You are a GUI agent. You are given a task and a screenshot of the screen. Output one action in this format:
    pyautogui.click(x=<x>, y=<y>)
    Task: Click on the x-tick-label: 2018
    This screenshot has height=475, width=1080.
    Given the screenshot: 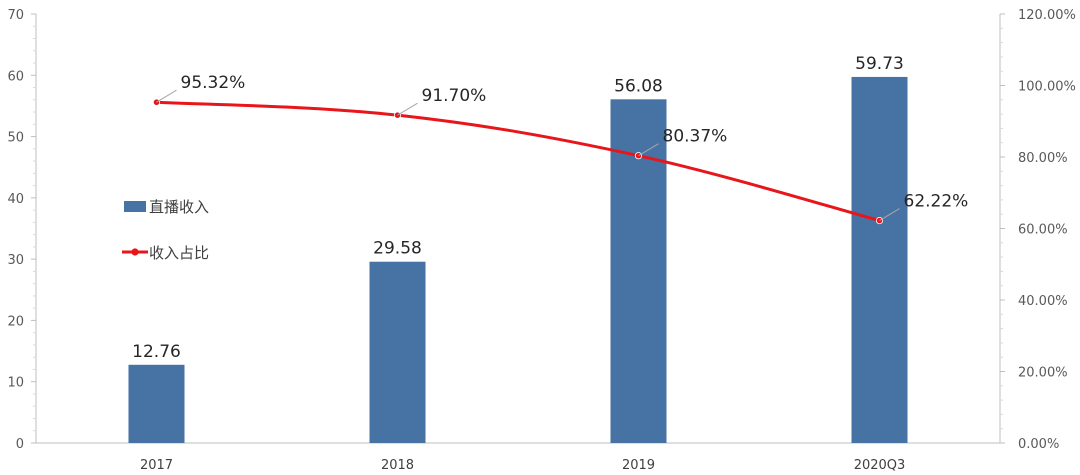 What is the action you would take?
    pyautogui.click(x=397, y=465)
    